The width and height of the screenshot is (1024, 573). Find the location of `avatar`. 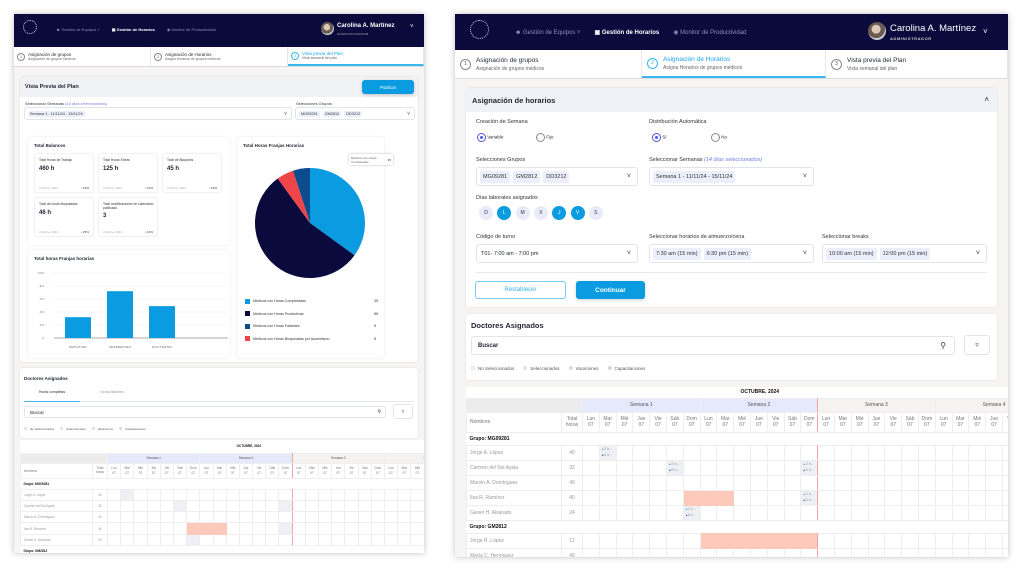

avatar is located at coordinates (327, 28).